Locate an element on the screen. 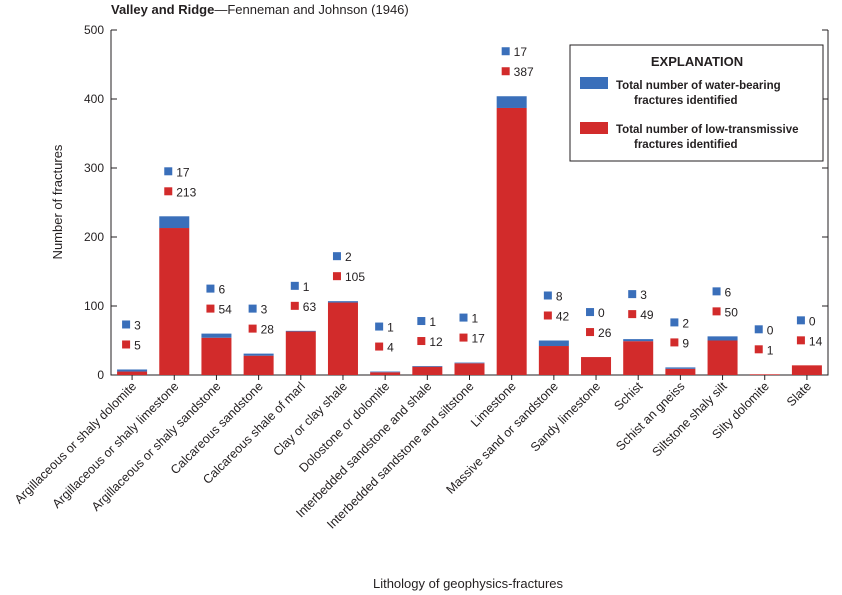 This screenshot has width=842, height=595. legend-label-water-bearing-line1: Total number of water-bearing is located at coordinates (698, 86).